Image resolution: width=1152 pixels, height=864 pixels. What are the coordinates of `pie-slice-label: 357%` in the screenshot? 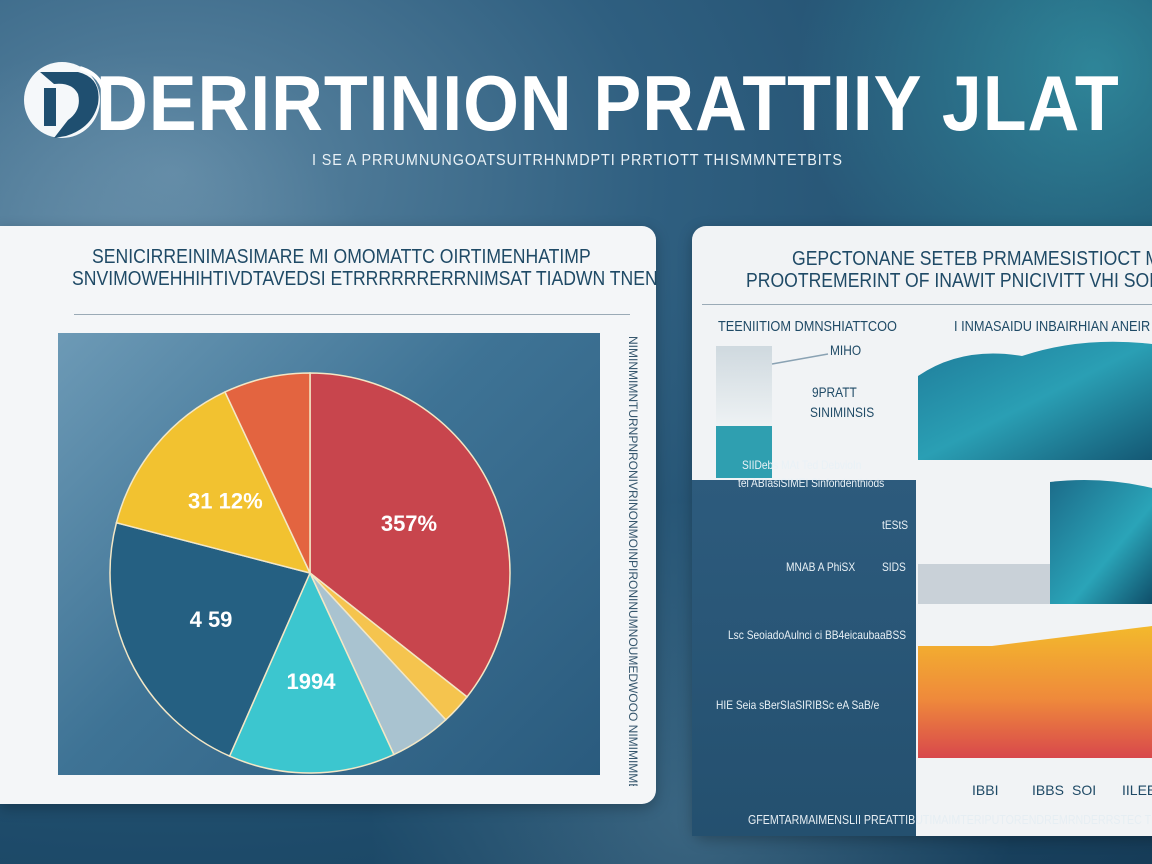 It's located at (409, 523).